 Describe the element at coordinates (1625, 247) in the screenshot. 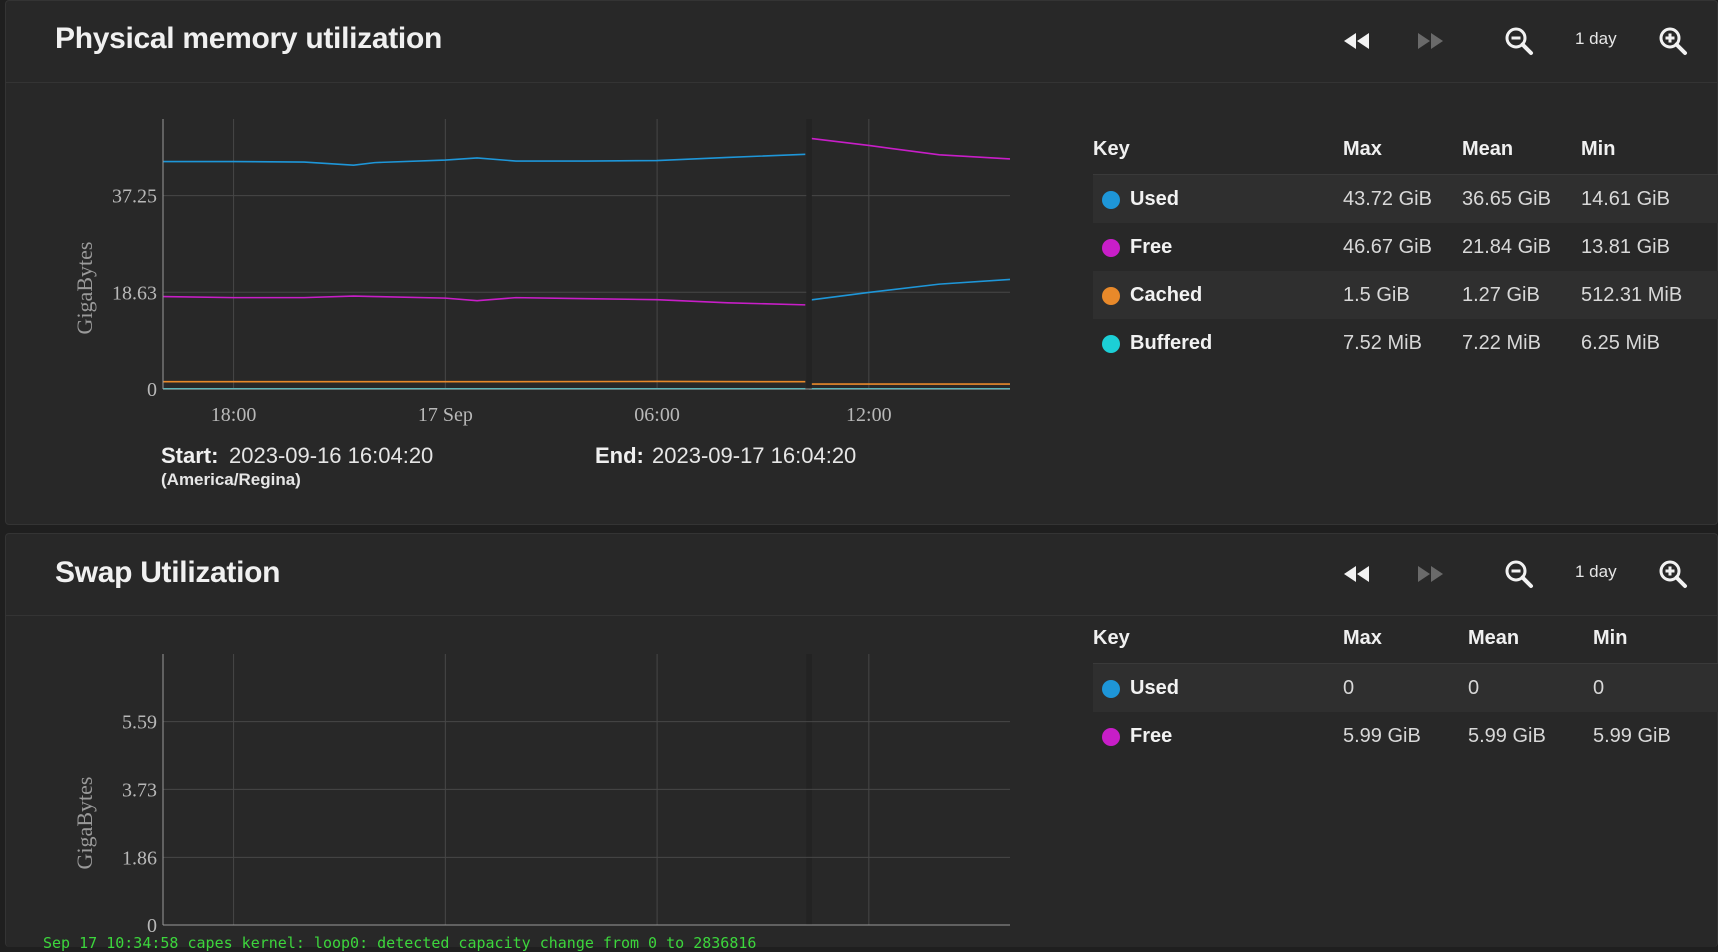

I see `legend-min: 13.81 GiB` at that location.